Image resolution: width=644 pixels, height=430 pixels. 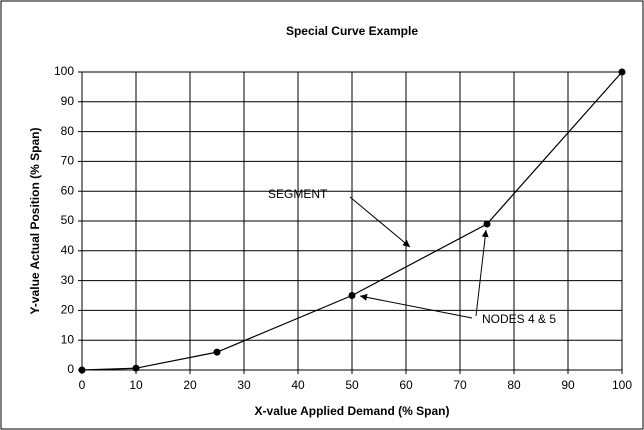 I want to click on x-tick-label: 0, so click(x=82, y=385).